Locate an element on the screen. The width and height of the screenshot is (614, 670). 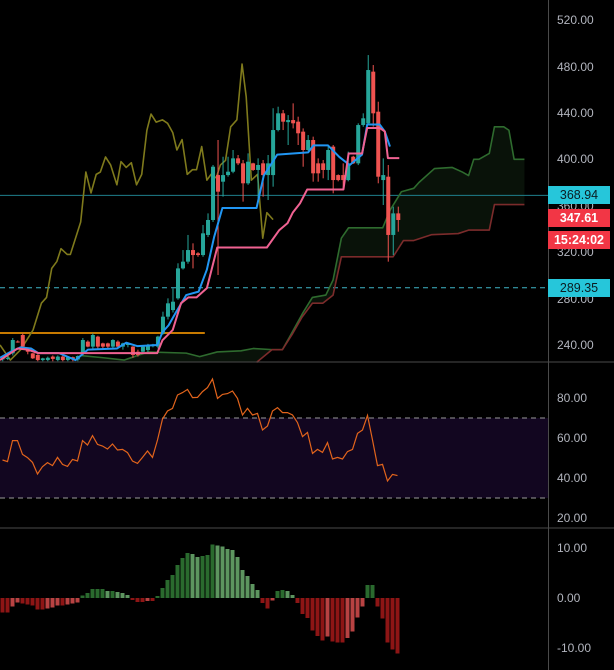
price-tick: 240.00 is located at coordinates (575, 345).